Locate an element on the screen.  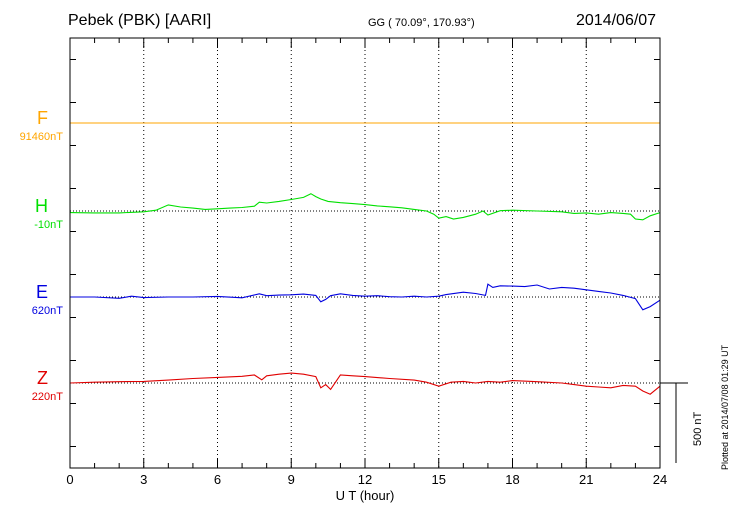
series-line-z is located at coordinates (365, 383).